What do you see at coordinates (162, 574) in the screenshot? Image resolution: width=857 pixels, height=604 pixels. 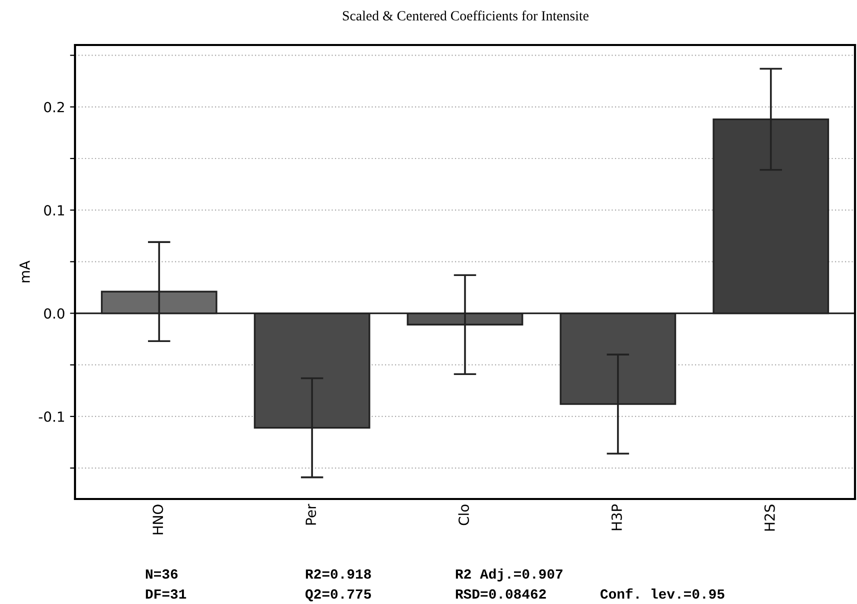 I see `text: N=36` at bounding box center [162, 574].